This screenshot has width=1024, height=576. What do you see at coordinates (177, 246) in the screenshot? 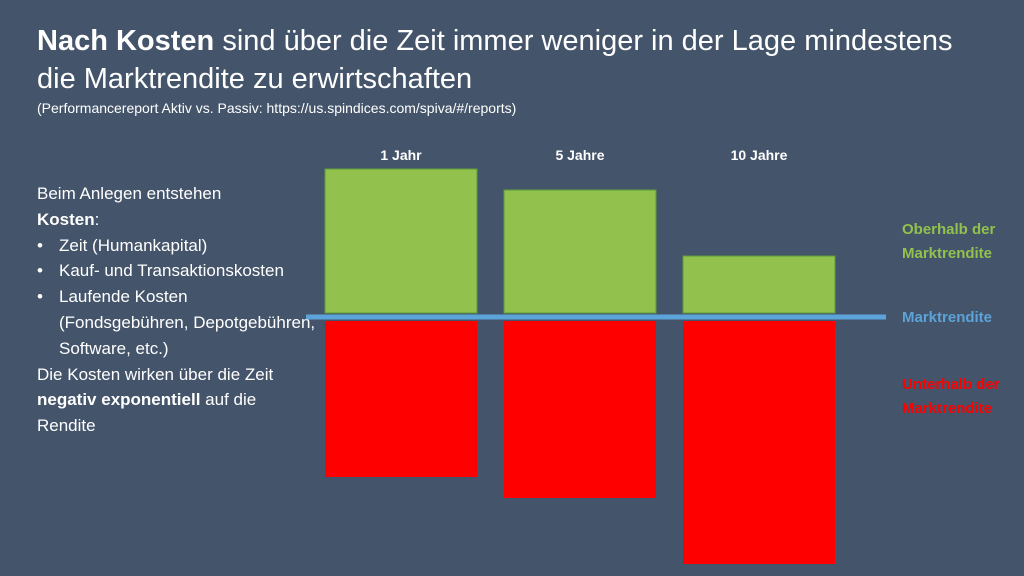
I see `cost-item-time: Zeit (Humankapital)` at bounding box center [177, 246].